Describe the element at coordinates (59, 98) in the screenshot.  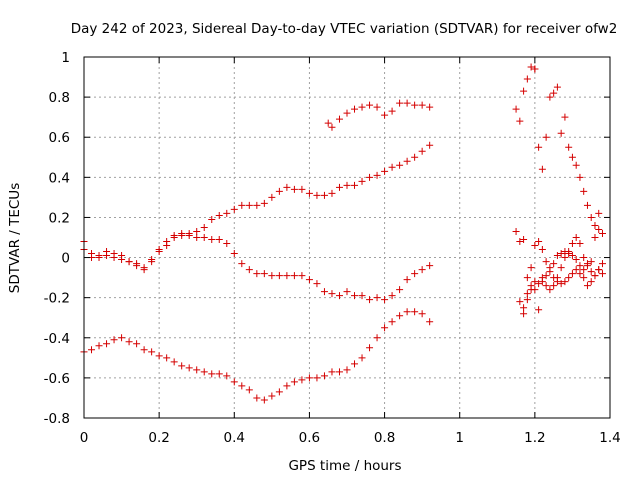
I see `y-tick-label: 0.8` at that location.